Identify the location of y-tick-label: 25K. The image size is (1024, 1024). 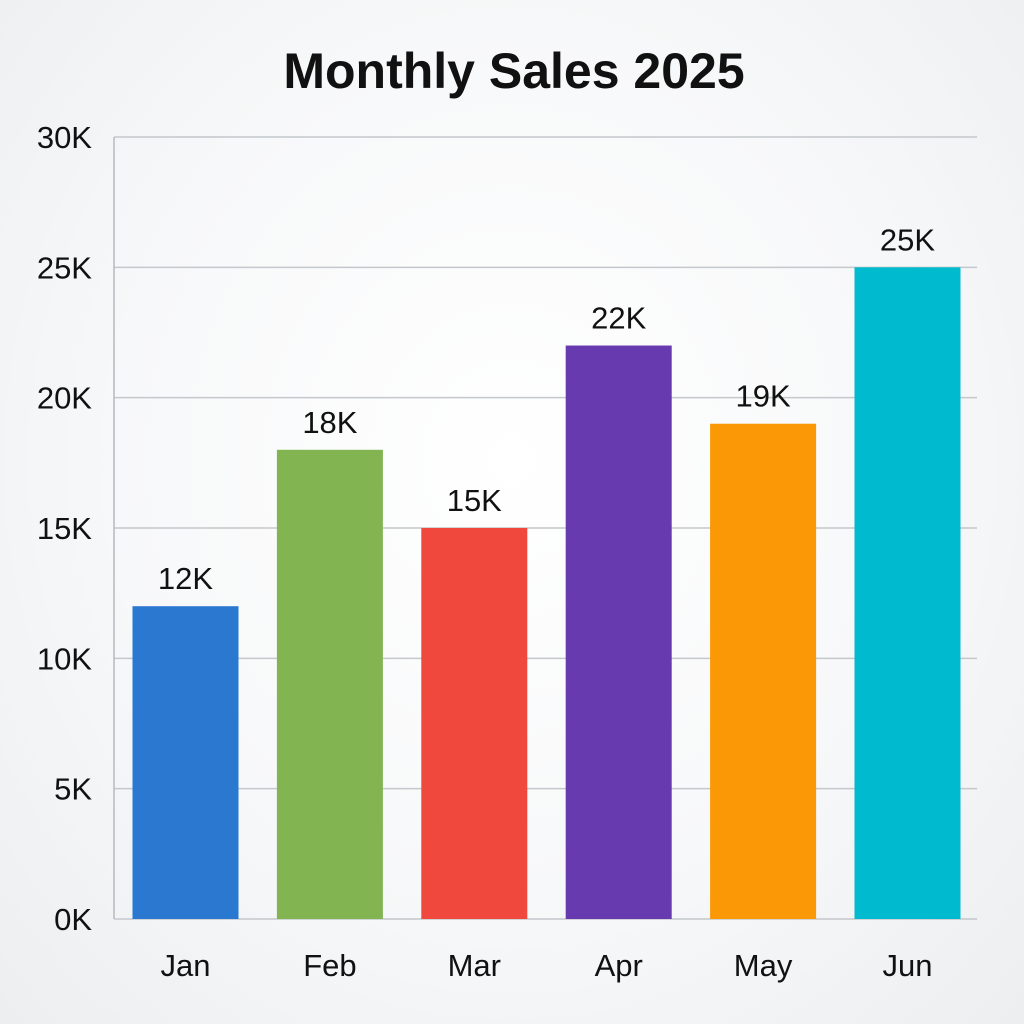
(64, 267).